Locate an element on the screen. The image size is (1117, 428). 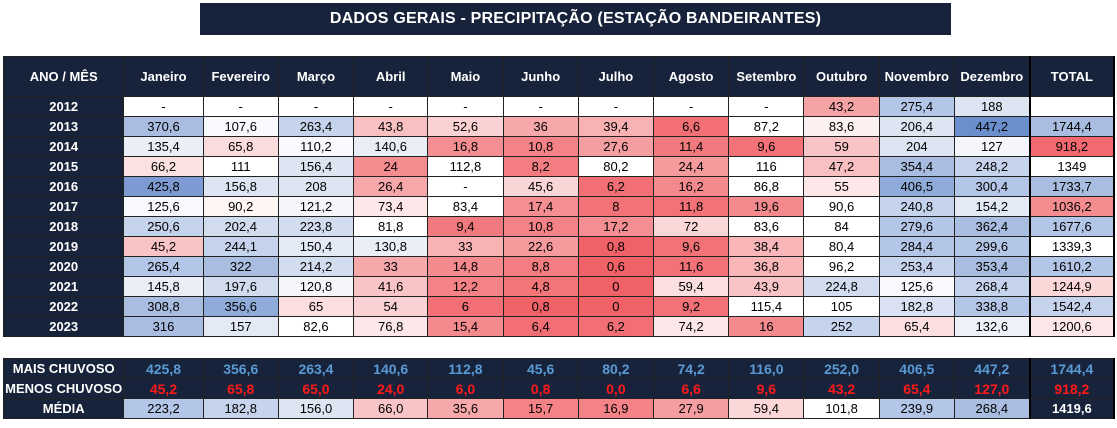
month-value-cell: 223,8 is located at coordinates (316, 226).